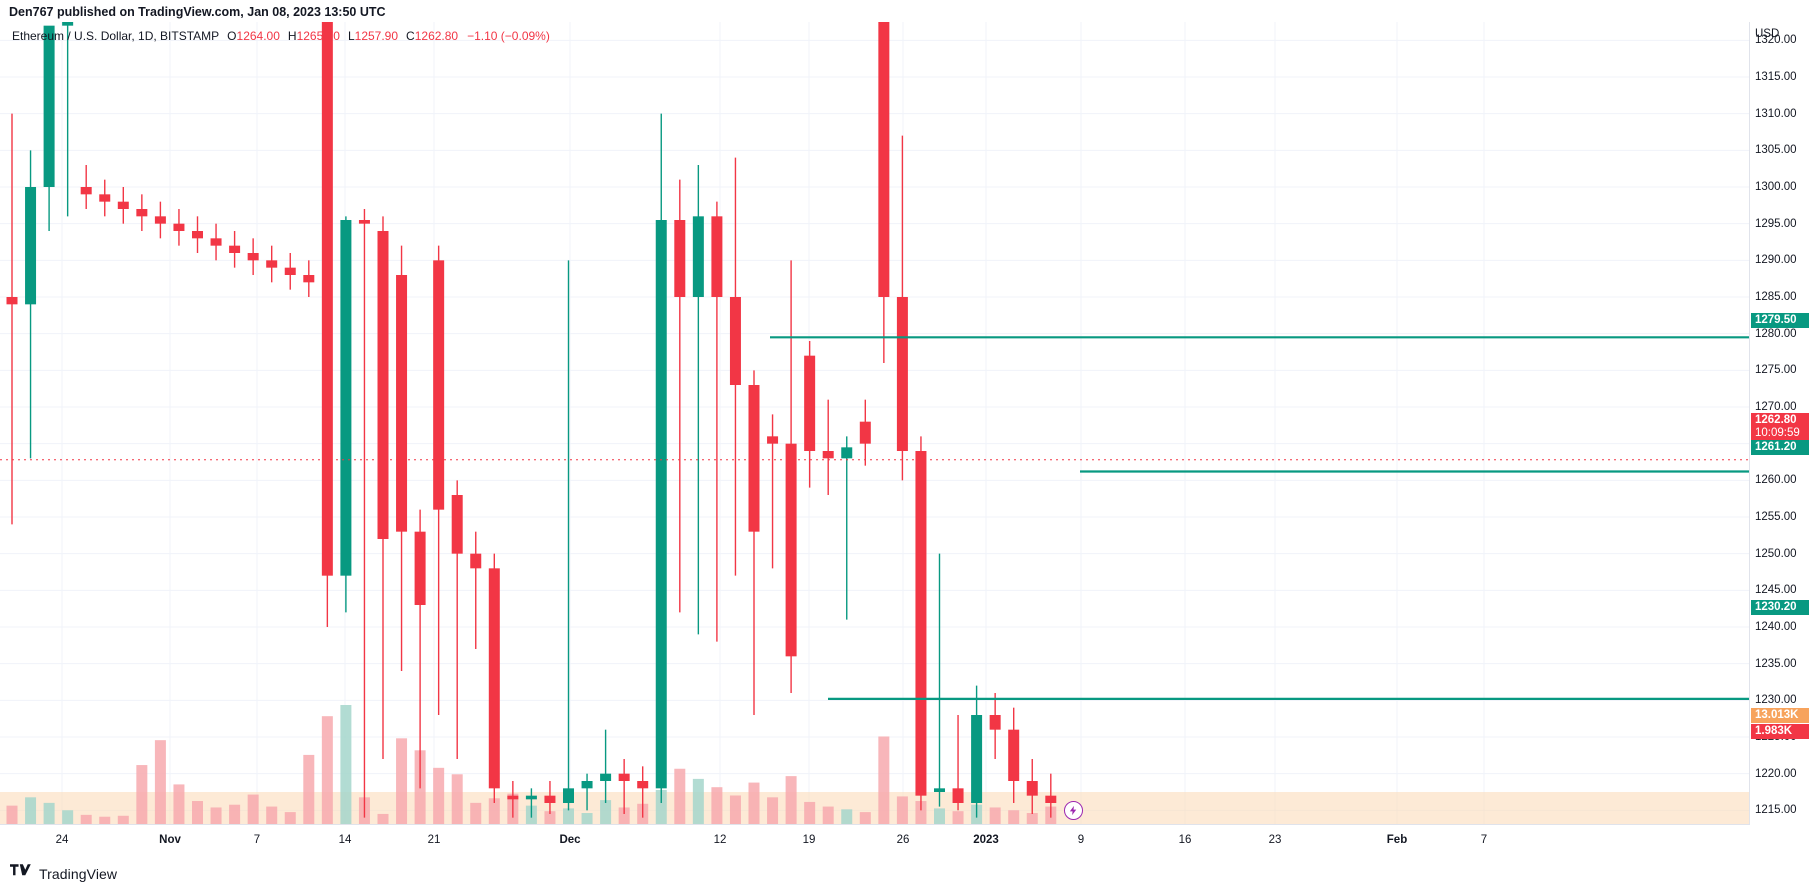 This screenshot has width=1809, height=889. Describe the element at coordinates (904, 873) in the screenshot. I see `footer-bar: TradingView` at that location.